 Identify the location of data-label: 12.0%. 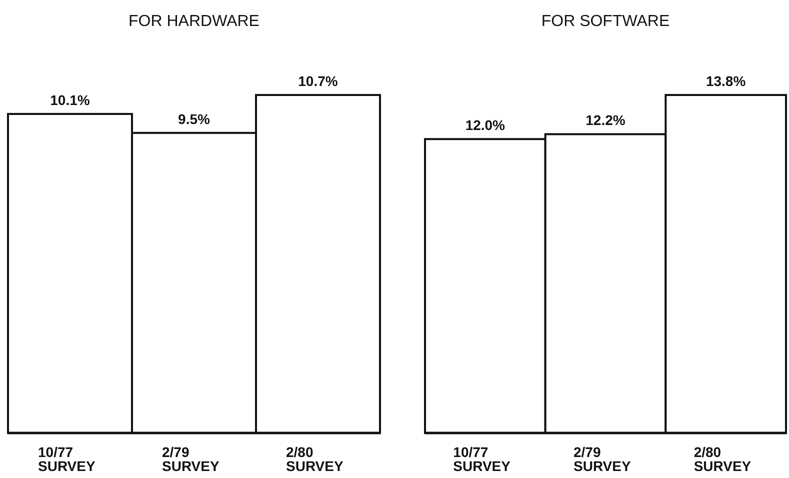
(485, 125).